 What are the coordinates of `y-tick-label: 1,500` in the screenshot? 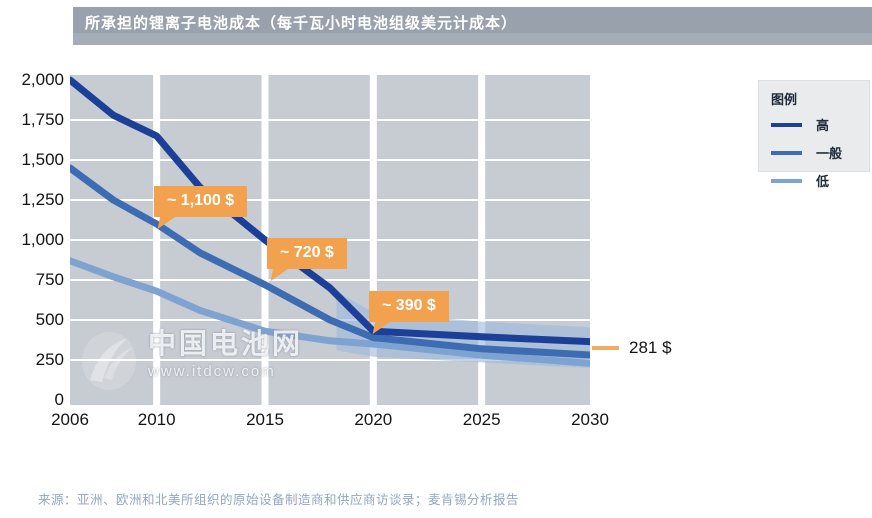 It's located at (42, 159).